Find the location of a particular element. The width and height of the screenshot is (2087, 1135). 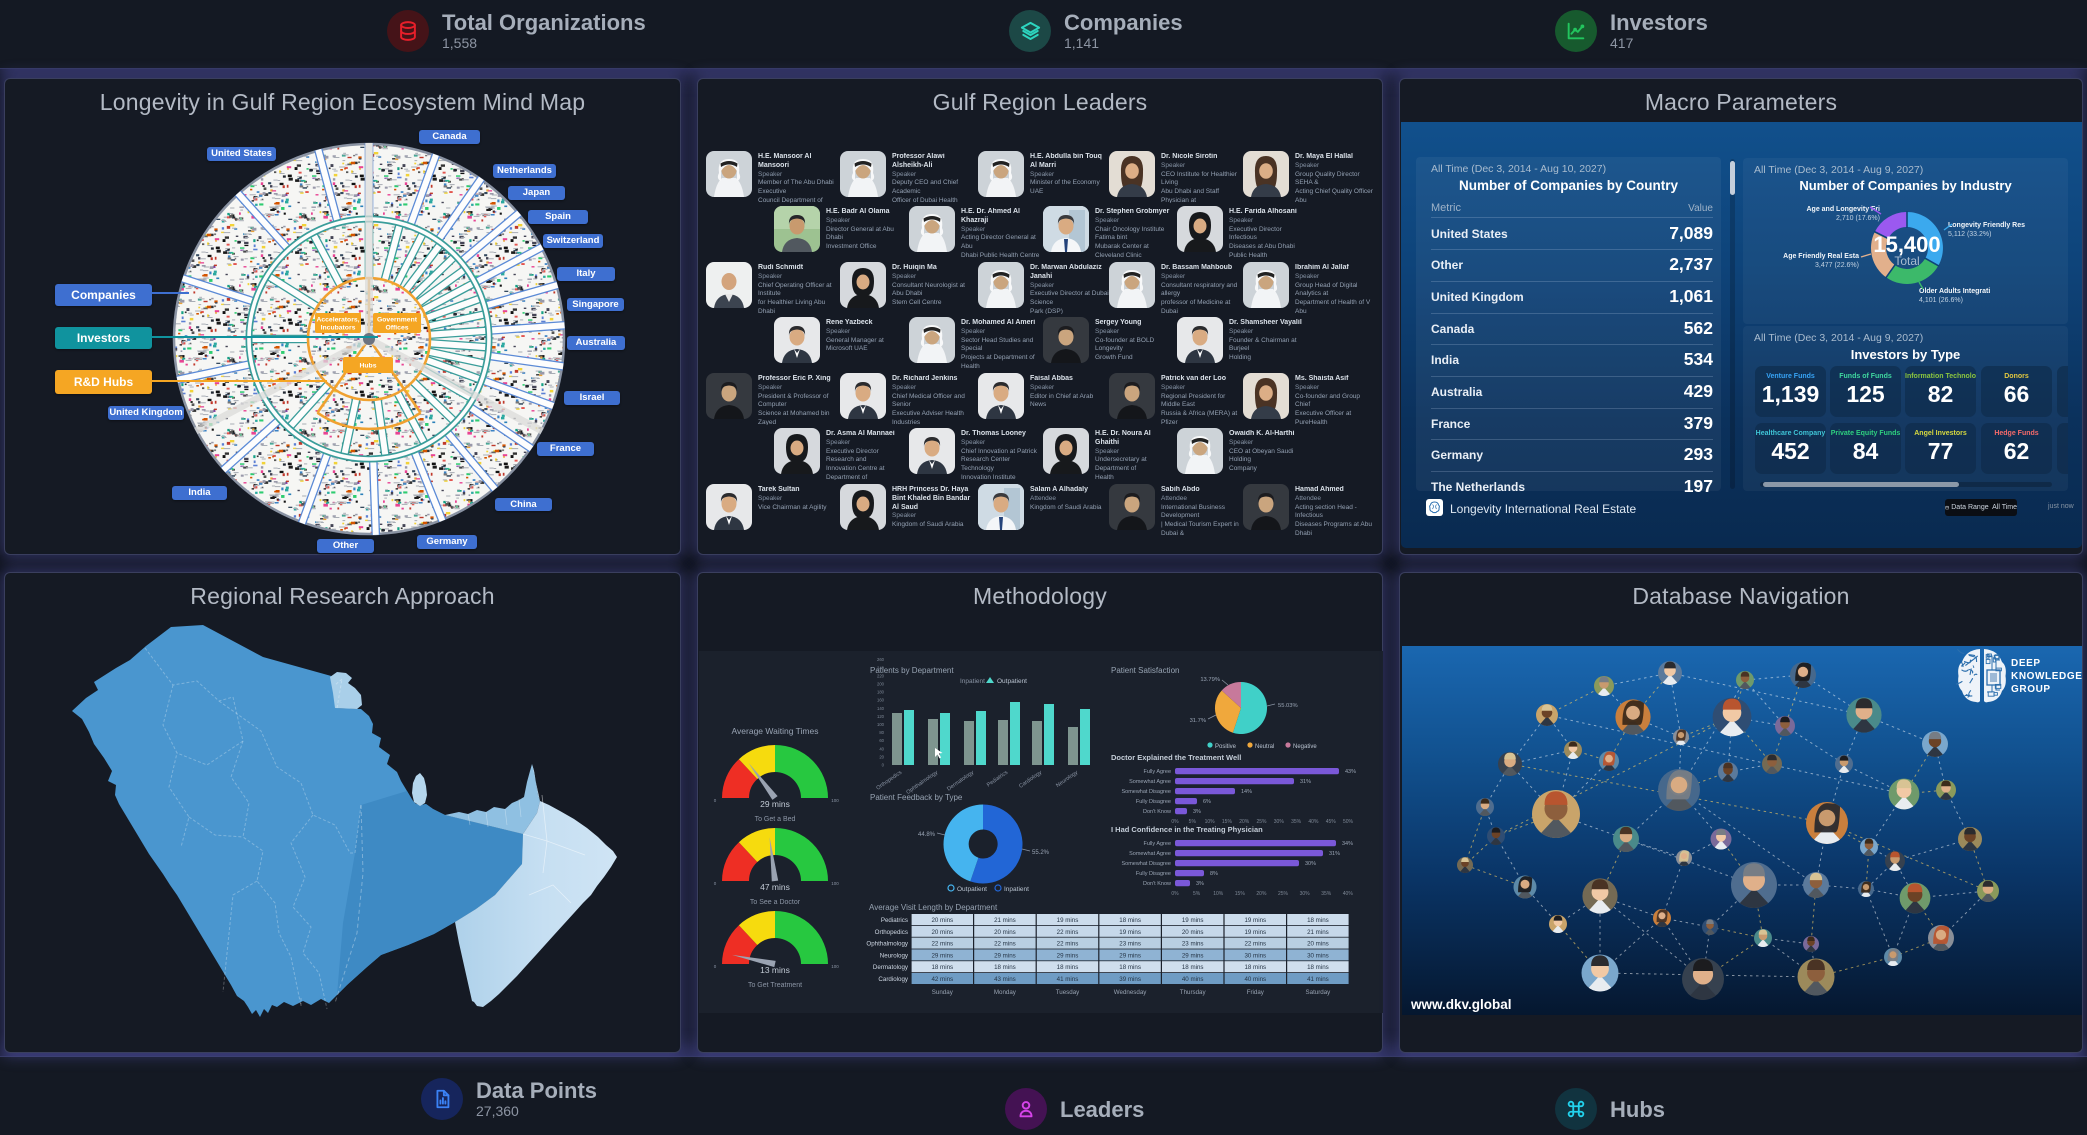

svg-text: 43% is located at coordinates (1350, 772).